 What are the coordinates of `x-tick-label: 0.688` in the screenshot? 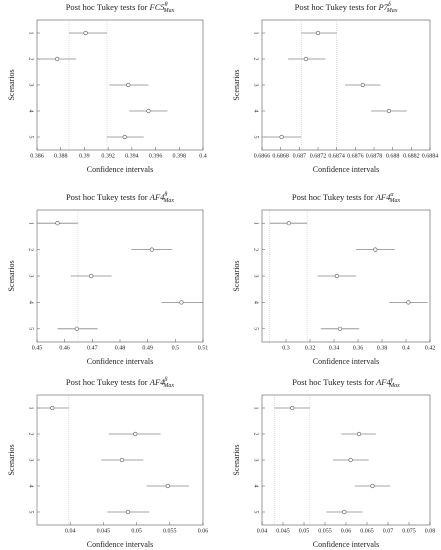 It's located at (393, 156).